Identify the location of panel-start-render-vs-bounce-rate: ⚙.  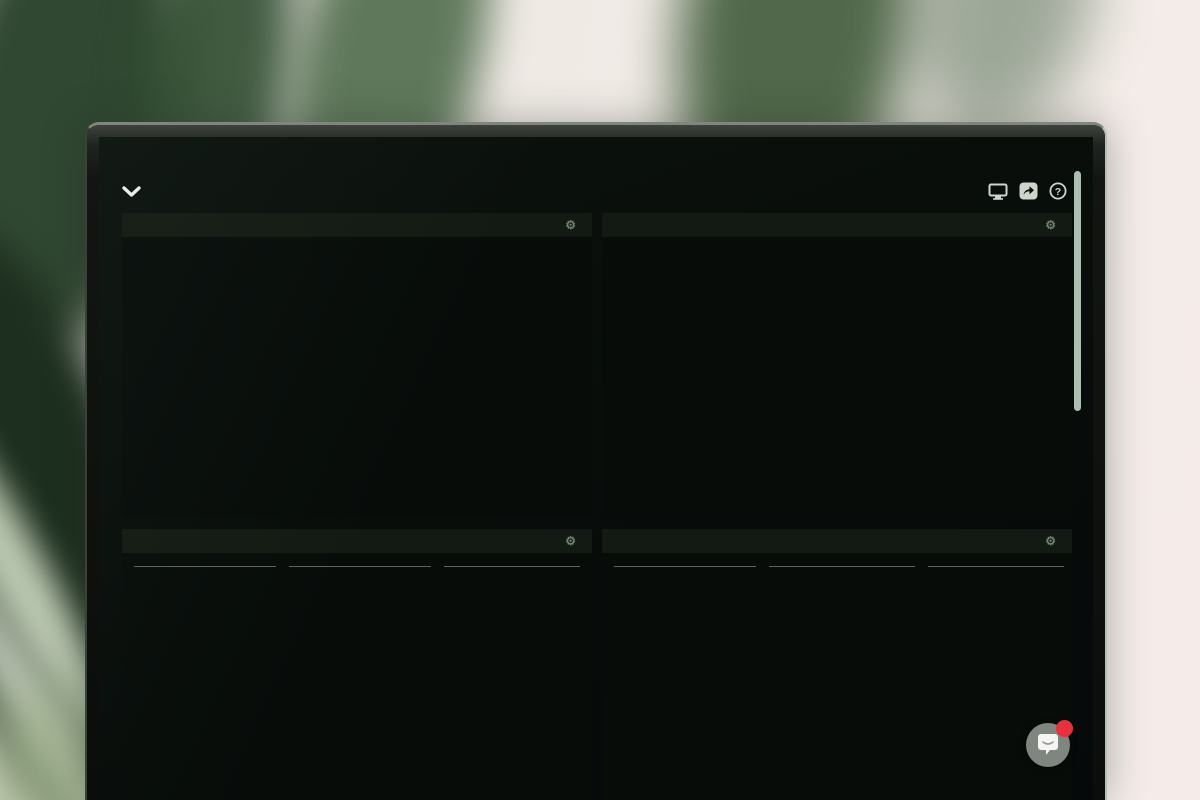
(837, 365).